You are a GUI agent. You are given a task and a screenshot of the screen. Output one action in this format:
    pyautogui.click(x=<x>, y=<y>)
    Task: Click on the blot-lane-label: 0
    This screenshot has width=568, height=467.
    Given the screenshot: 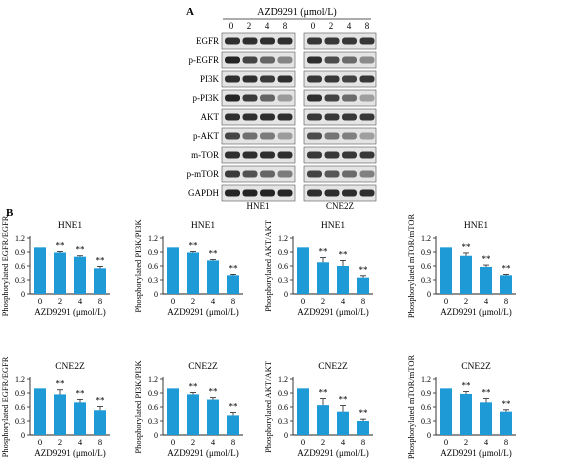 What is the action you would take?
    pyautogui.click(x=231, y=26)
    